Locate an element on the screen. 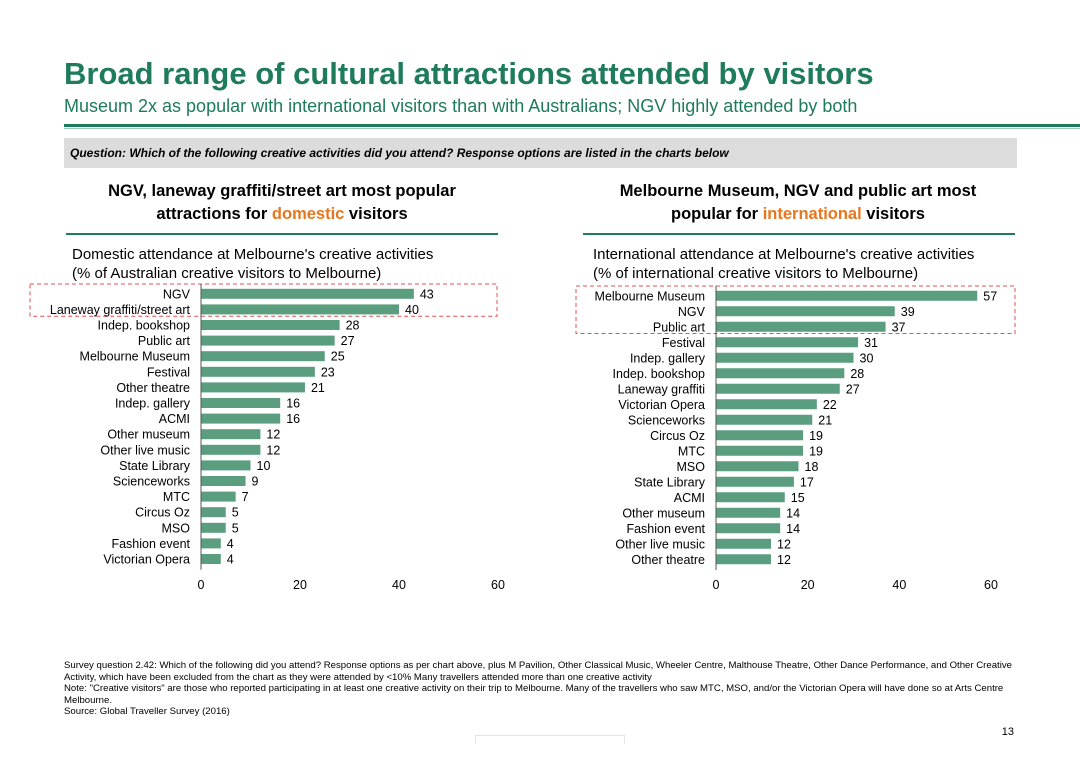 This screenshot has width=1080, height=763. domestic-category-label: Festival is located at coordinates (168, 372).